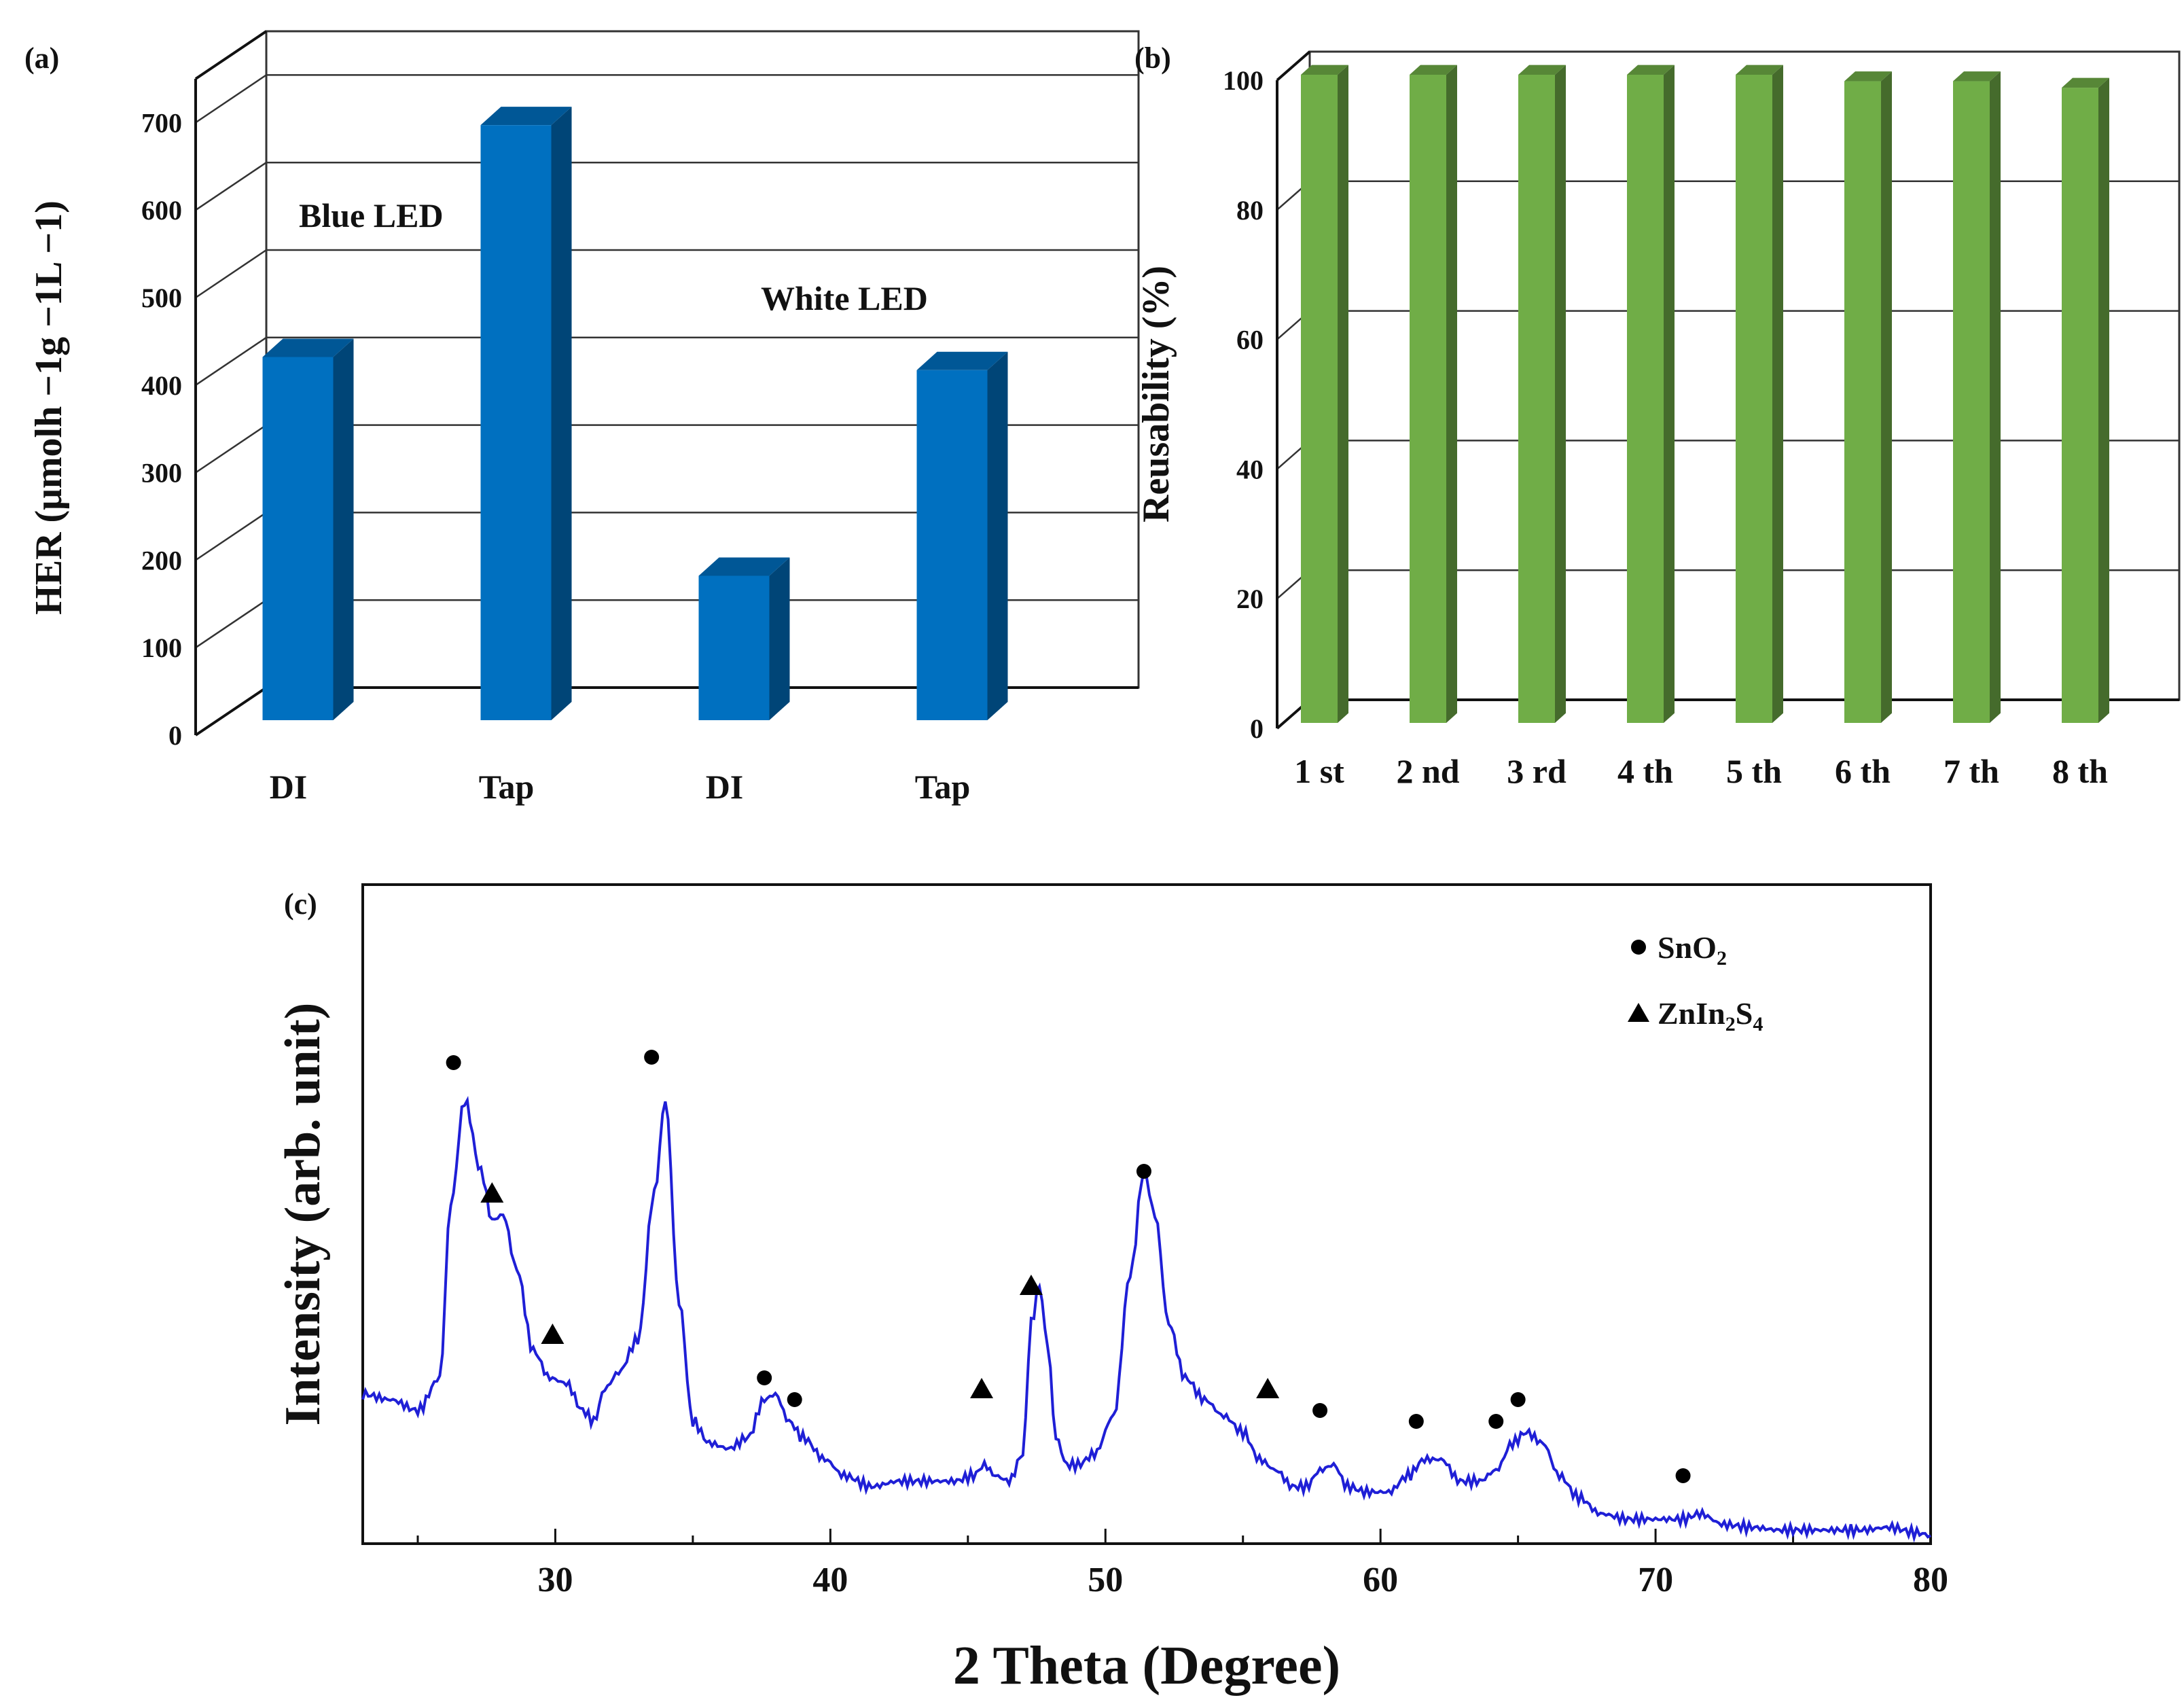 This screenshot has height=1704, width=2184. I want to click on panel-b-tag: (b), so click(1152, 58).